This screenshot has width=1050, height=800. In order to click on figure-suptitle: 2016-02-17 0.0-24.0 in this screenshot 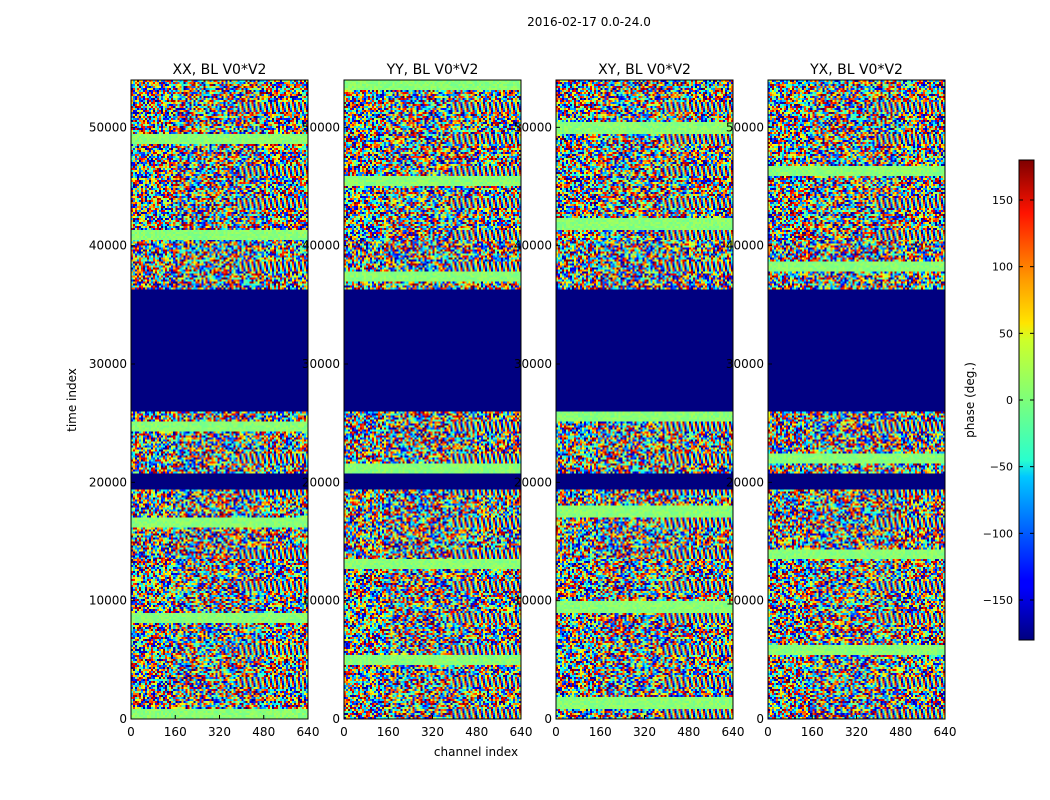, I will do `click(589, 22)`.